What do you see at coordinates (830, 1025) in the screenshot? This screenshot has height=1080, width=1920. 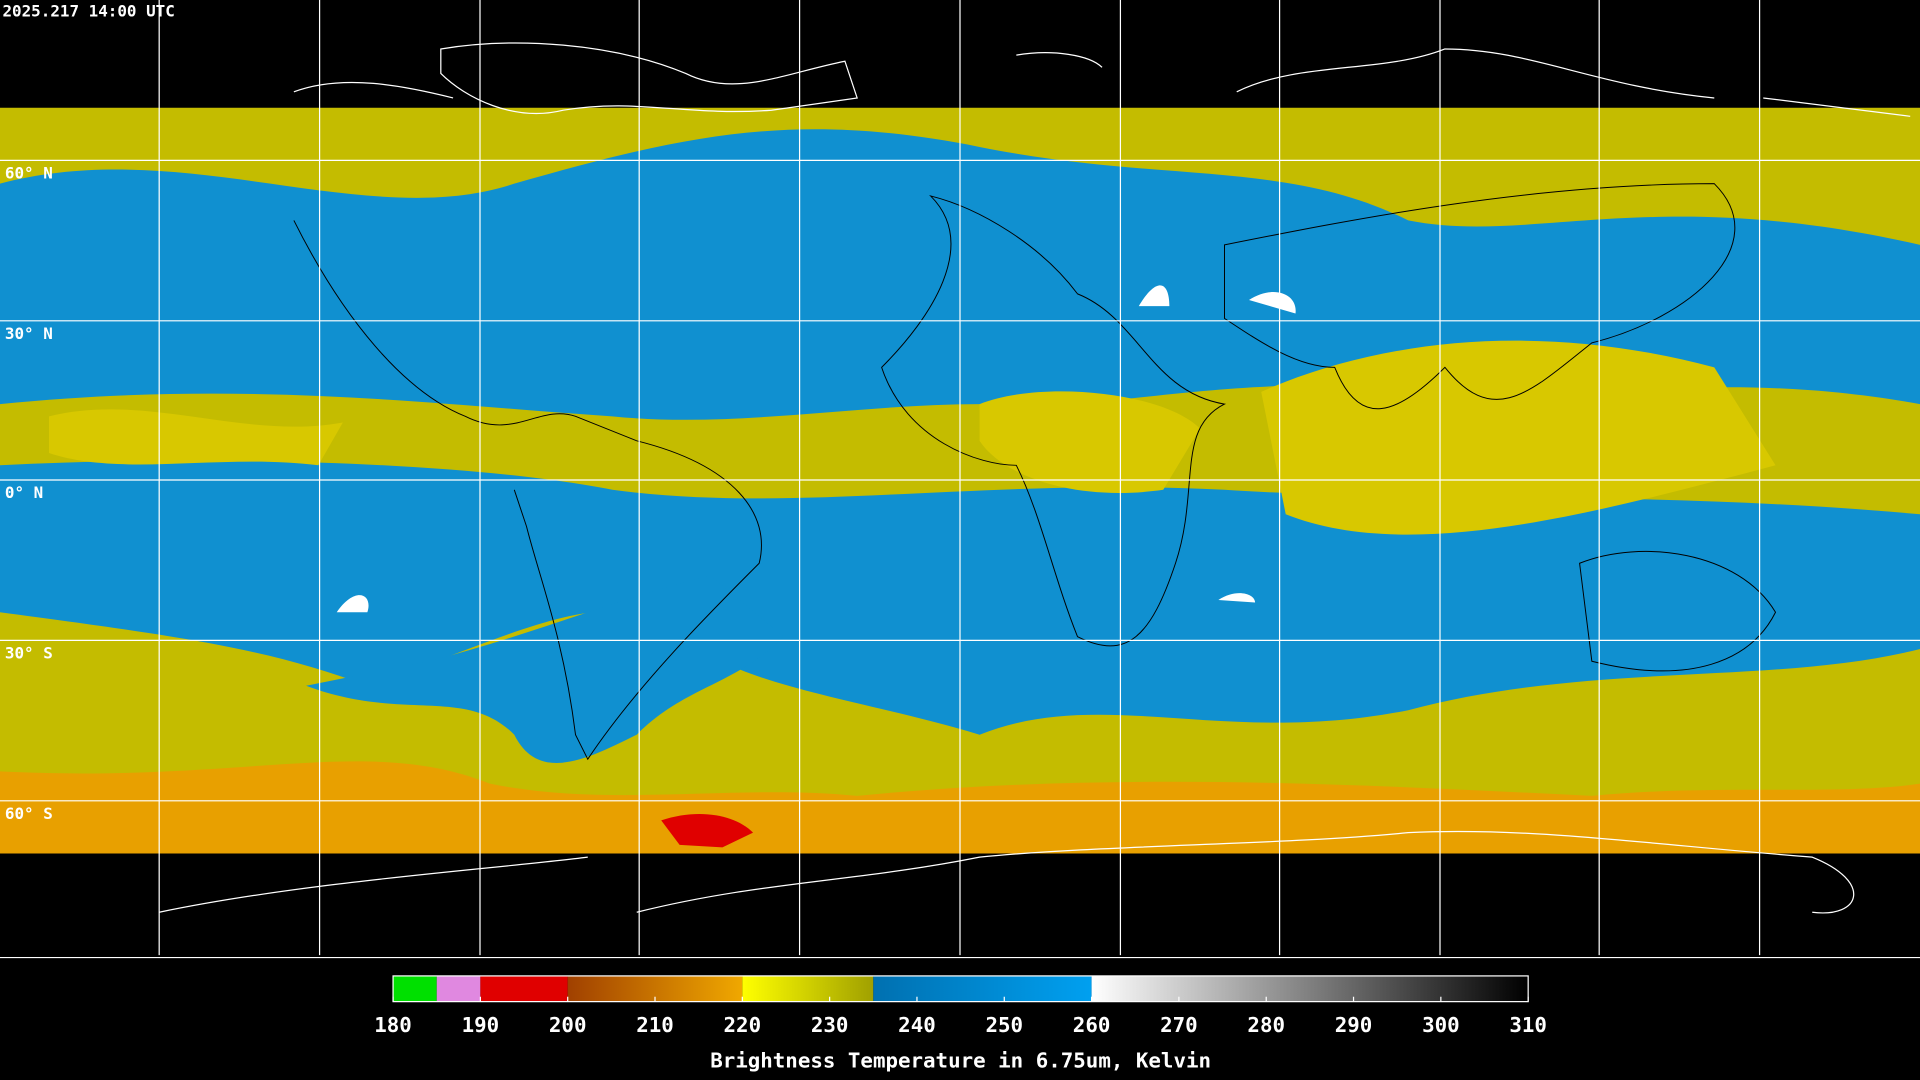 I see `colorbar-tick-label: 230` at bounding box center [830, 1025].